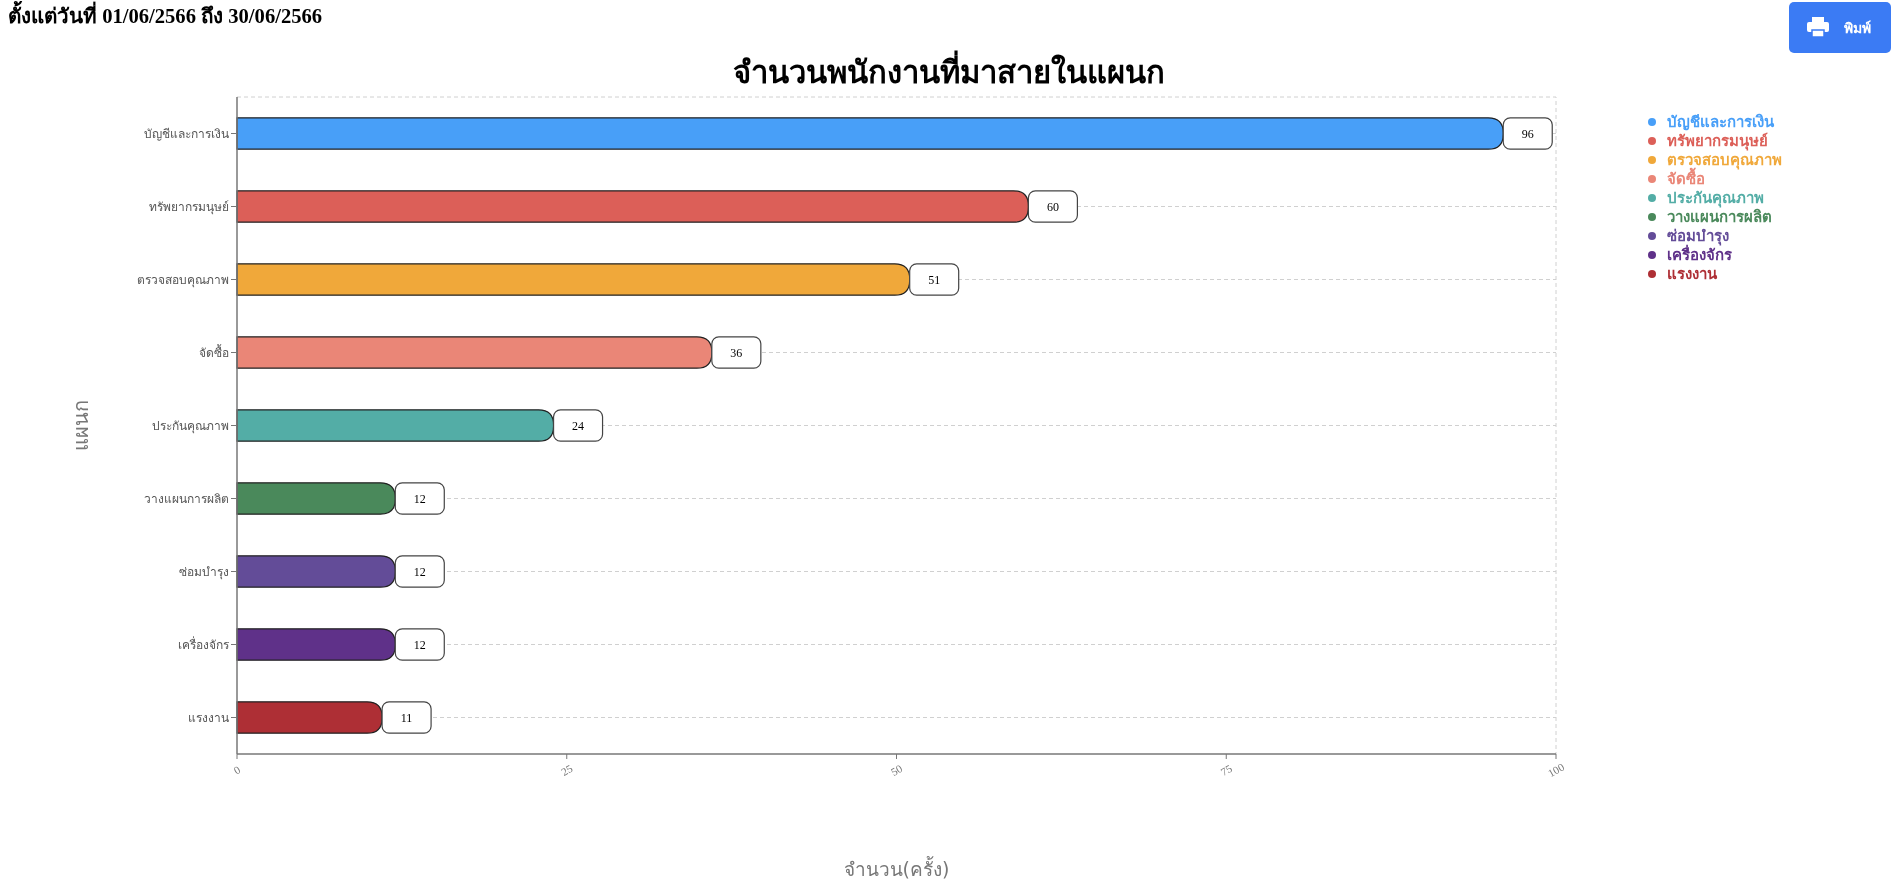 This screenshot has width=1897, height=883. I want to click on x-tick-label: 25, so click(566, 769).